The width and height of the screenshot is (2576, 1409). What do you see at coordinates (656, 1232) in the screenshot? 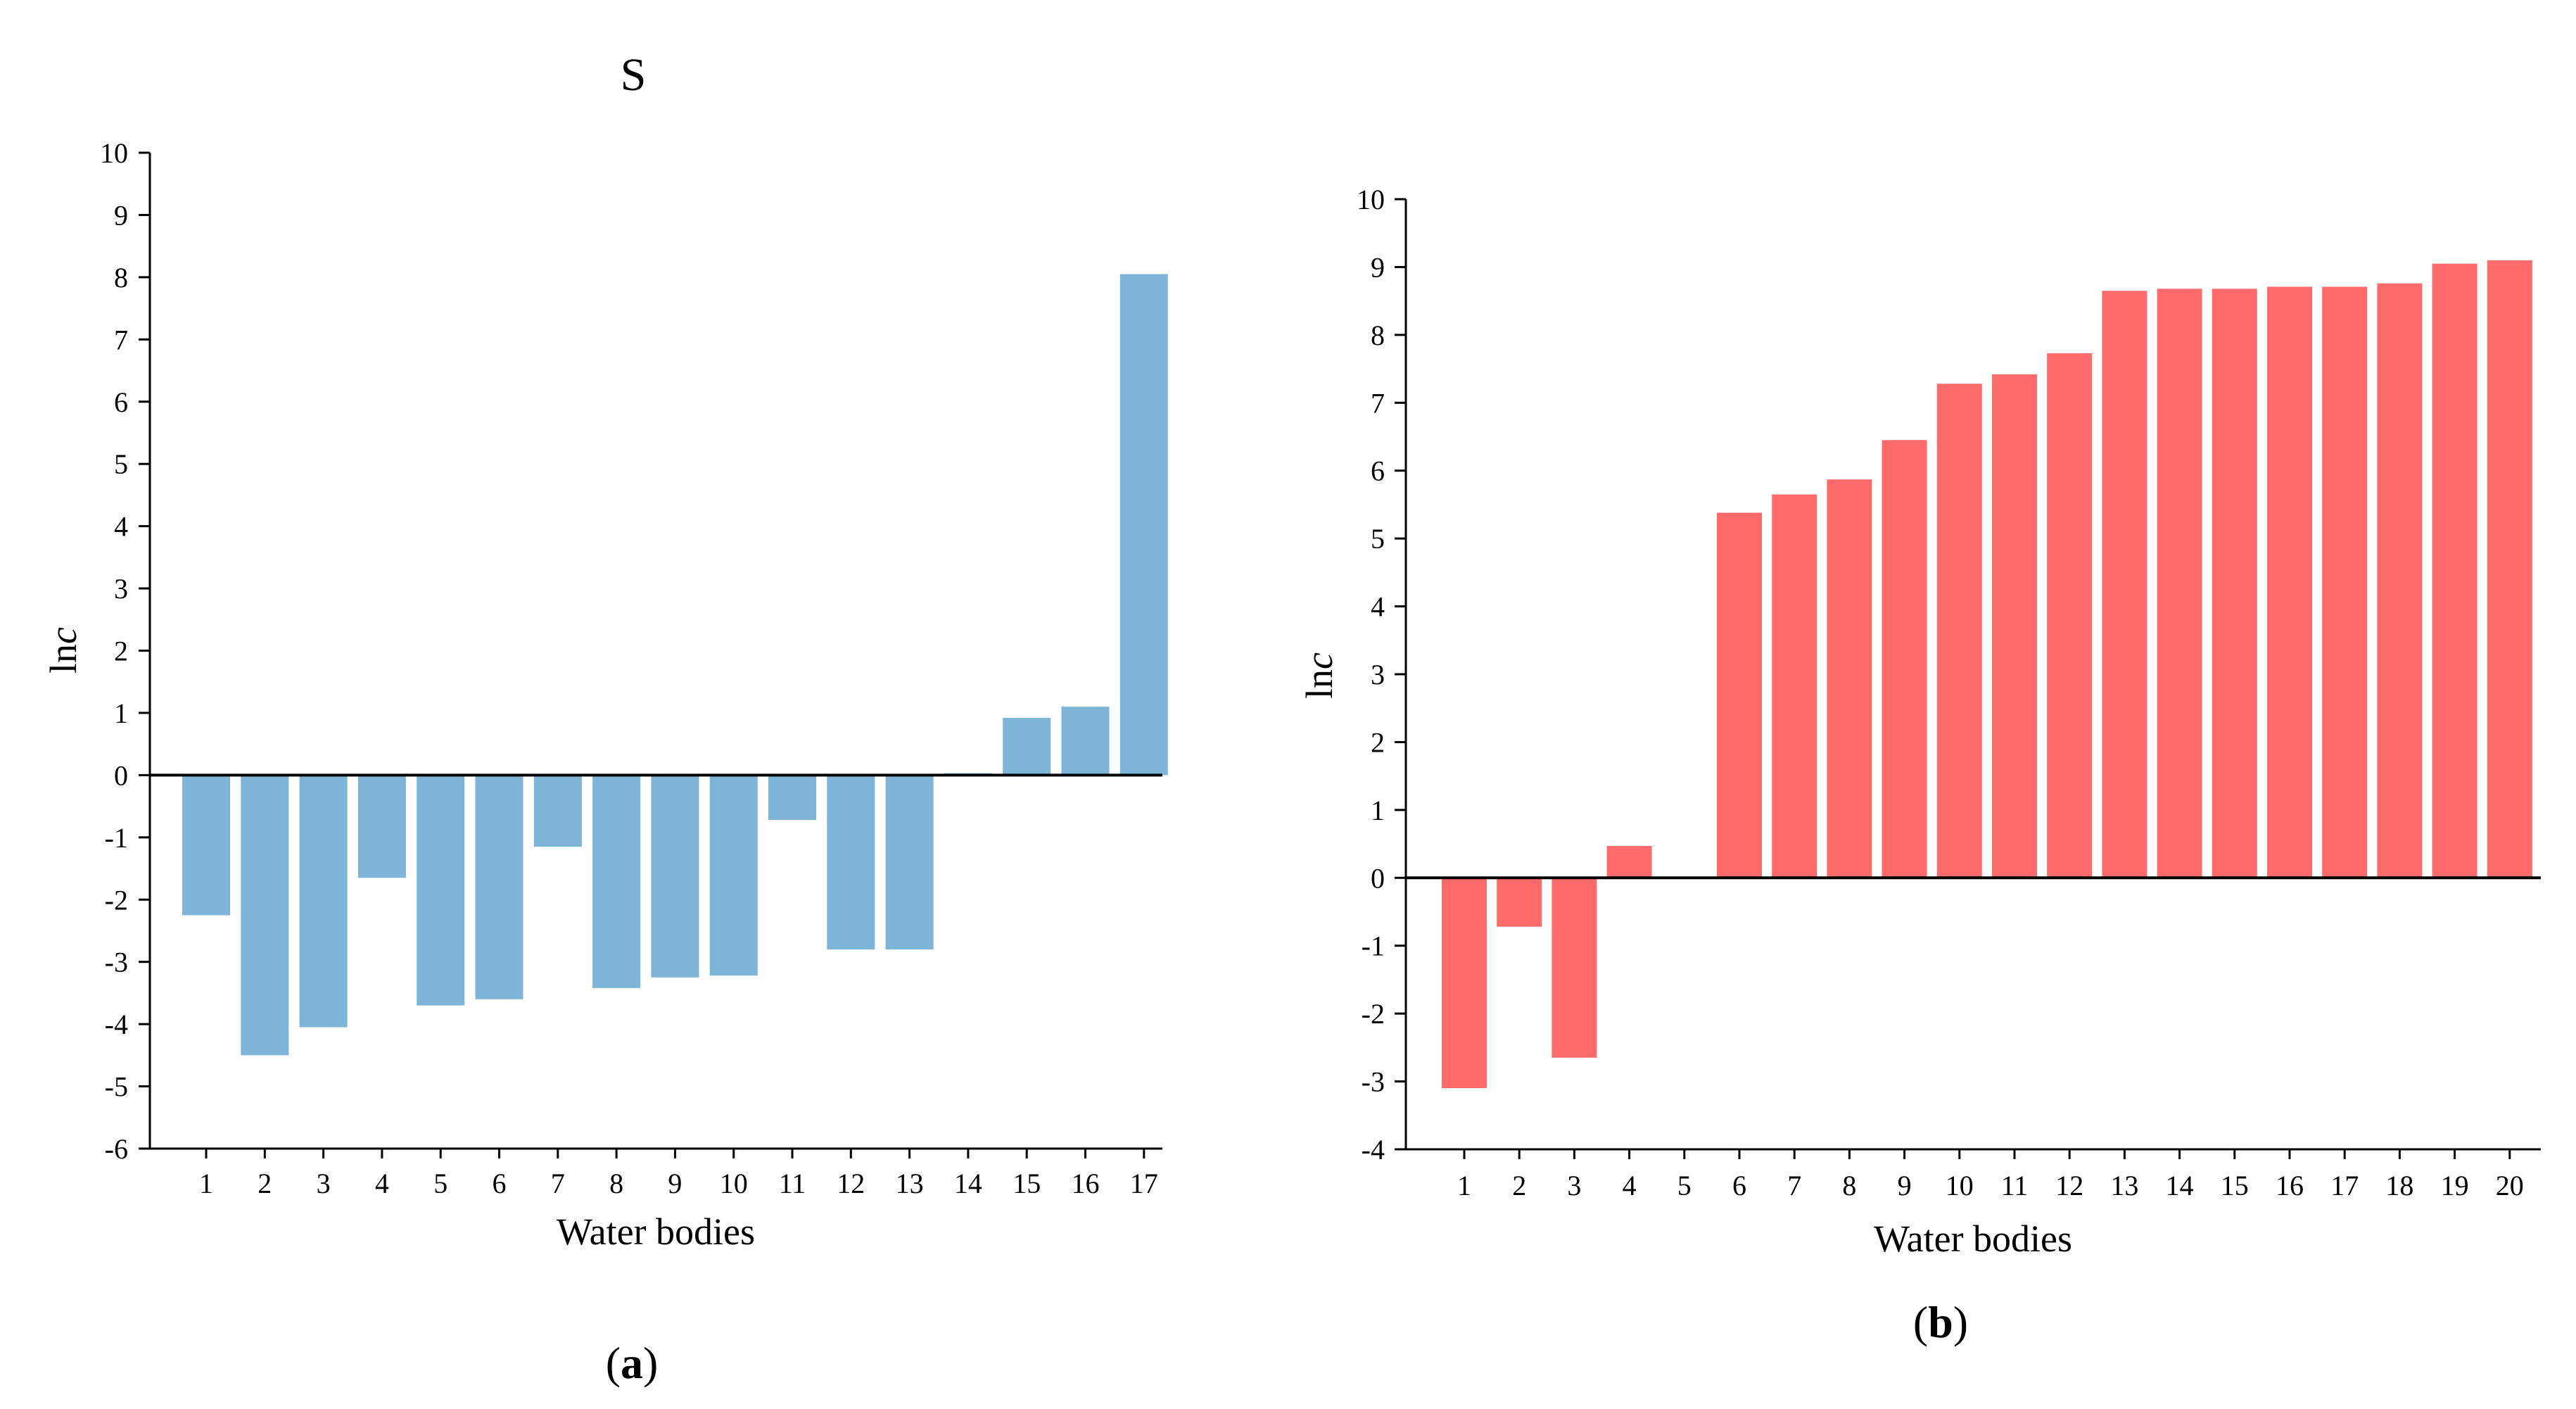
I see `x-axis-title-a: Water bodies` at bounding box center [656, 1232].